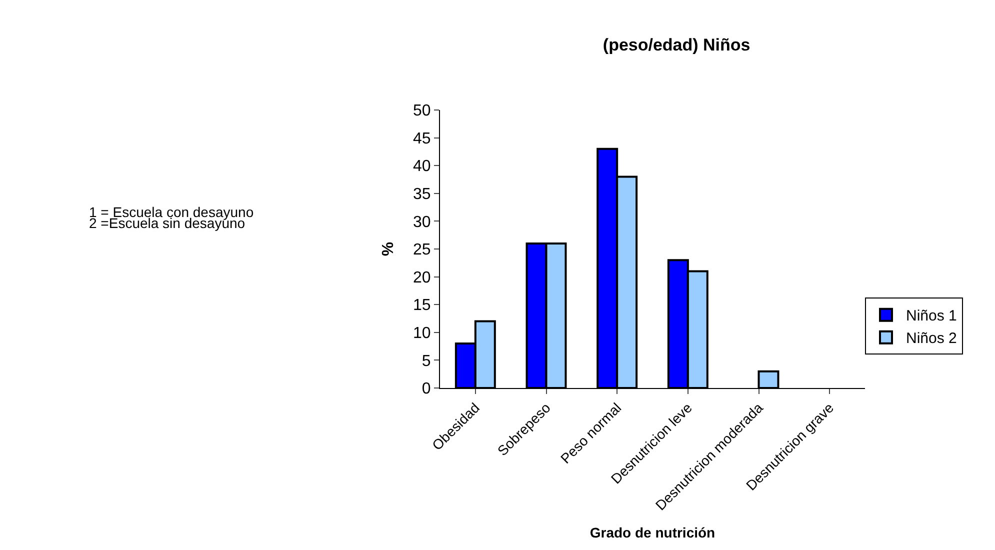 This screenshot has width=995, height=550. What do you see at coordinates (422, 111) in the screenshot?
I see `y-tick-label: 50` at bounding box center [422, 111].